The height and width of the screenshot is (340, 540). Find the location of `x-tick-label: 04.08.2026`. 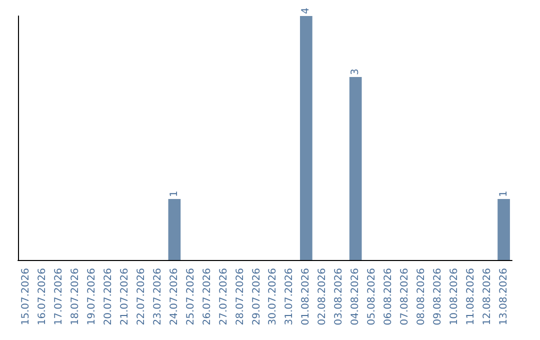

x-tick-label: 04.08.2026 is located at coordinates (356, 297).